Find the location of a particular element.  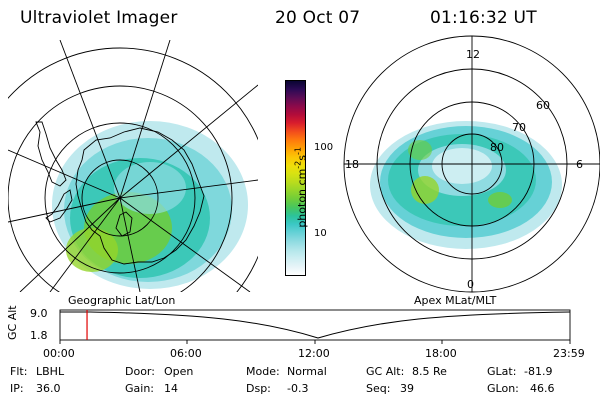

gcalt-value: 8.5 Re is located at coordinates (429, 371).